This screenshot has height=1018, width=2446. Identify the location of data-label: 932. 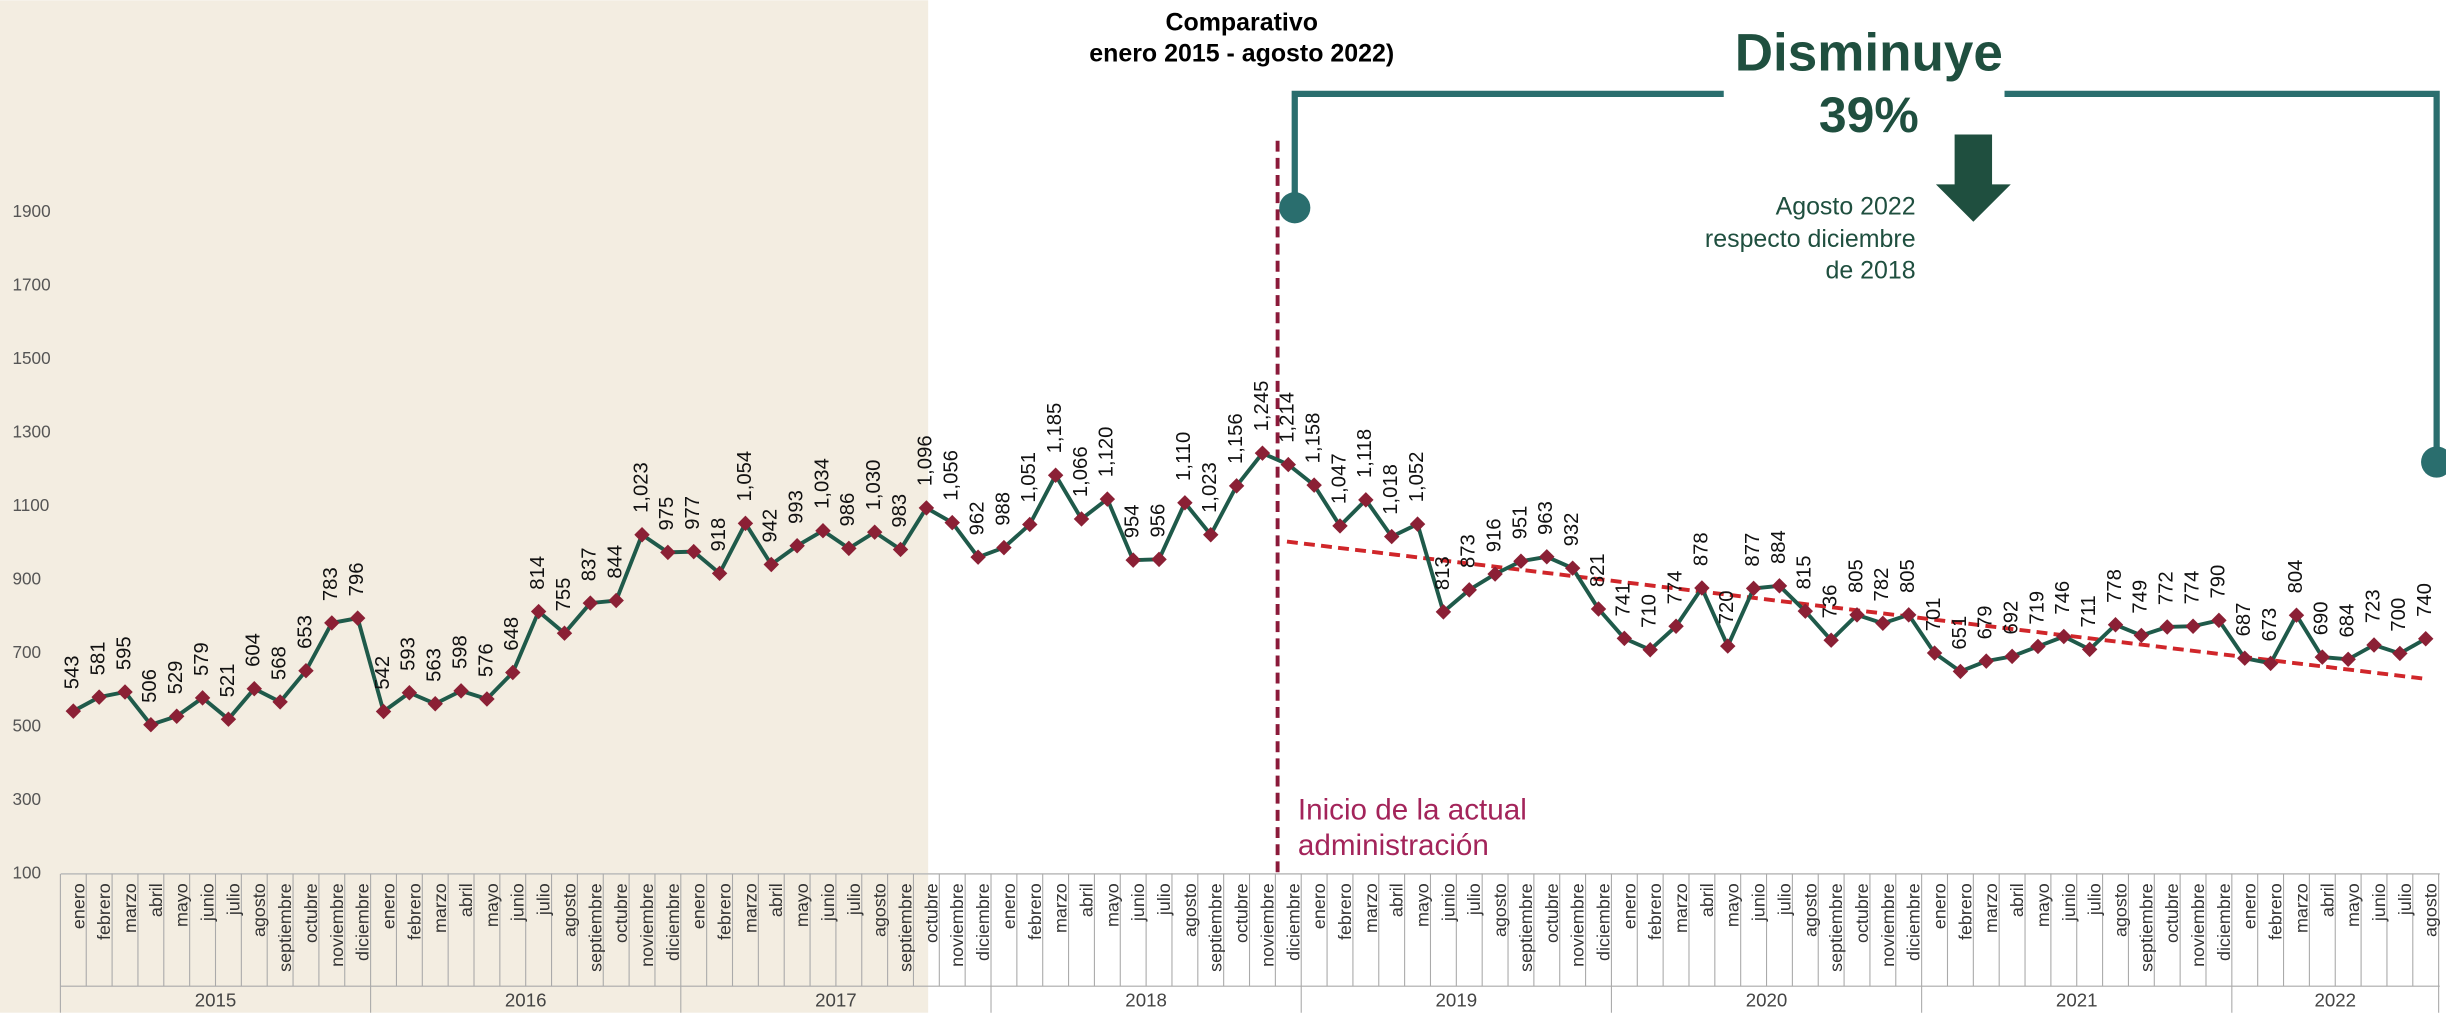
(1572, 530).